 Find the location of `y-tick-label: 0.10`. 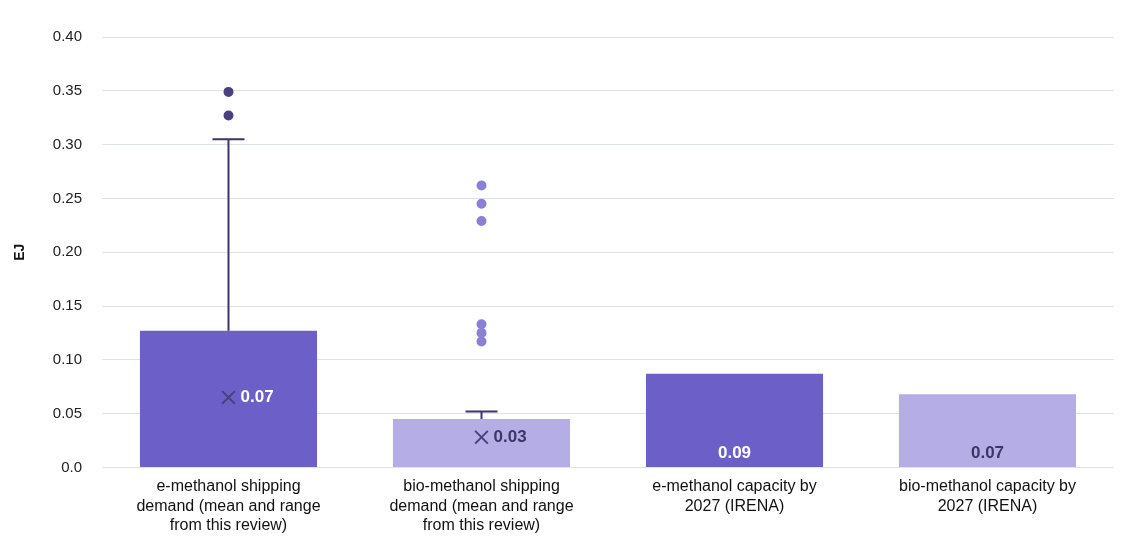

y-tick-label: 0.10 is located at coordinates (67, 358).